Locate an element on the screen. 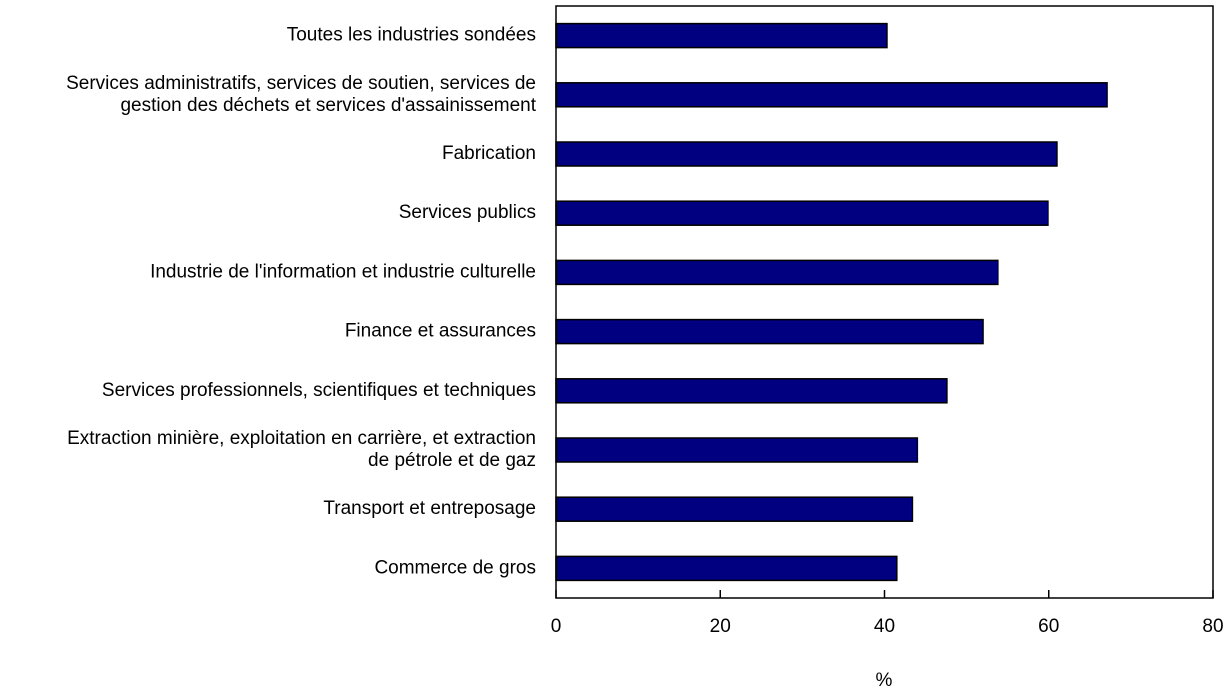  x-tick-label: 0 is located at coordinates (556, 626).